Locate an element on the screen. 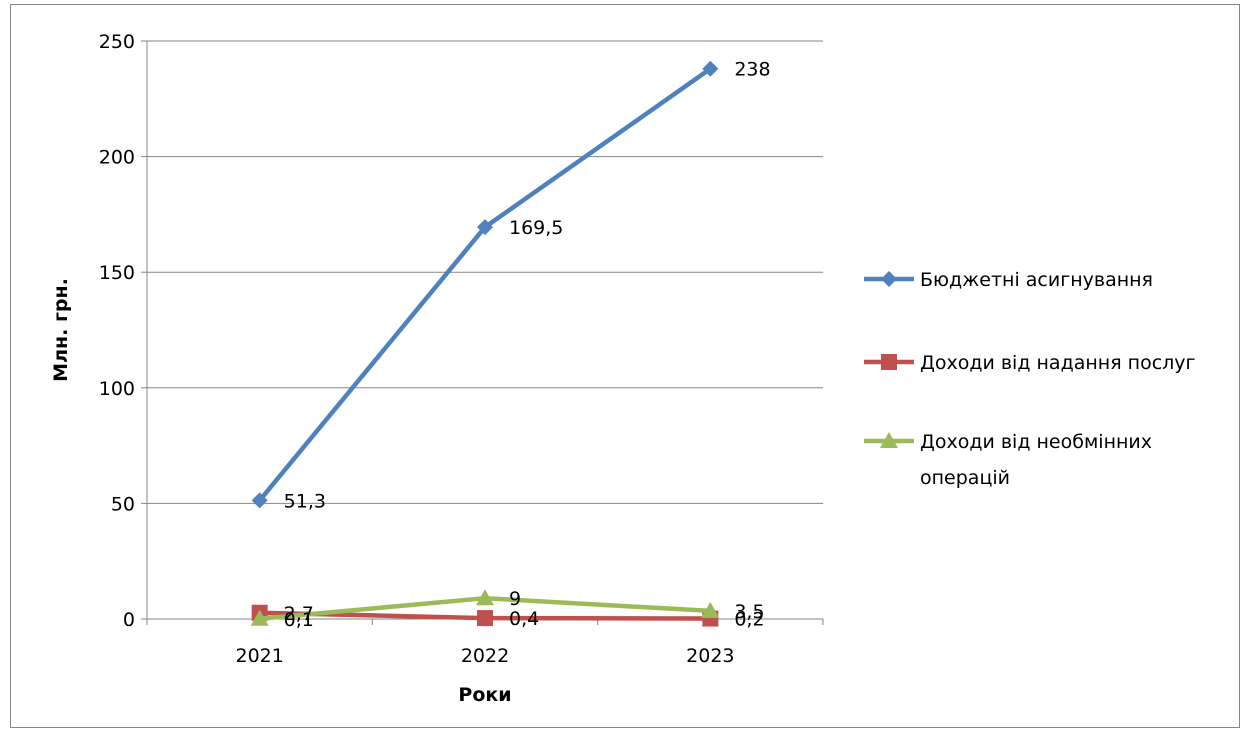 The width and height of the screenshot is (1246, 733). data-label: 3,5 is located at coordinates (749, 612).